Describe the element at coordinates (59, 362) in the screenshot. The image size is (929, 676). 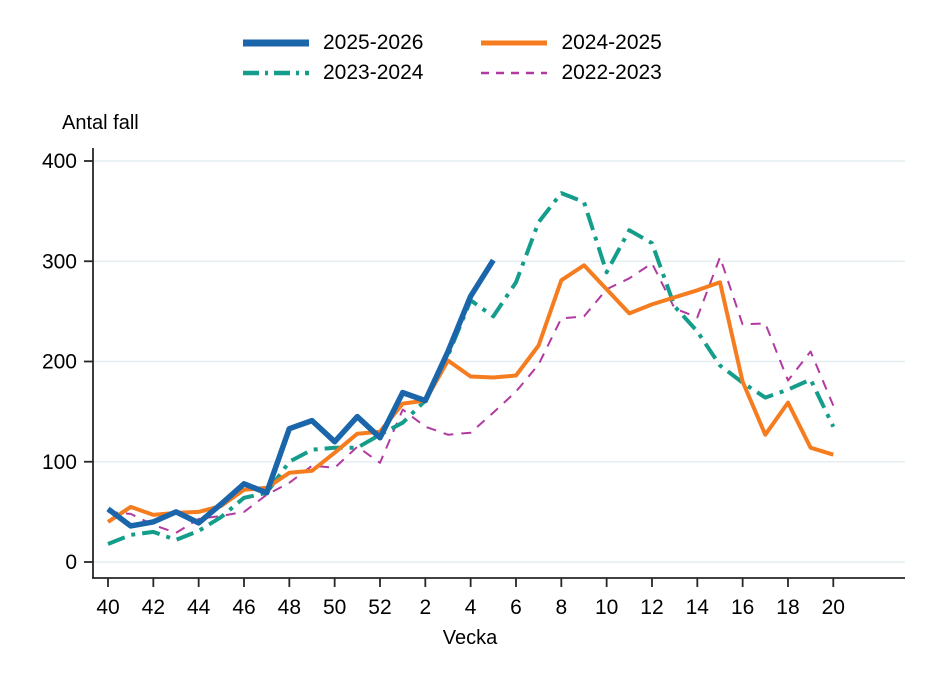
I see `y-tick-label: 200` at that location.